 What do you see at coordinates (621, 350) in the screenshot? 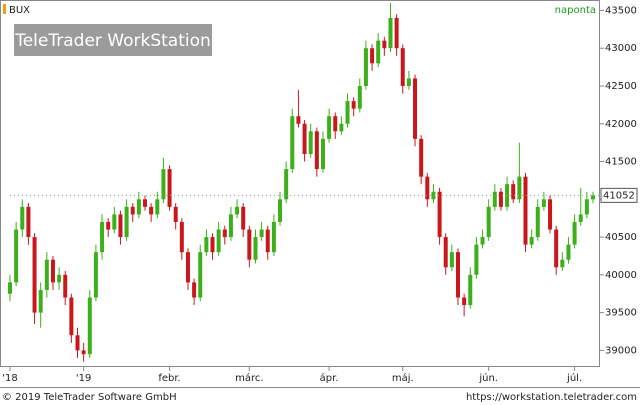
I see `y-tick-label: 39000` at bounding box center [621, 350].